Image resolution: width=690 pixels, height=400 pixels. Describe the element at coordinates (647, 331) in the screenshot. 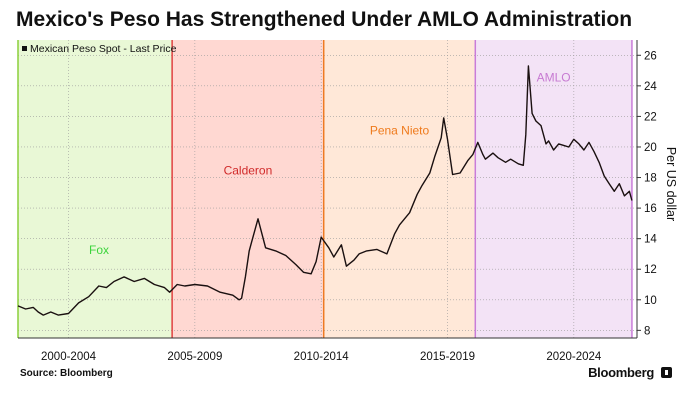

I see `y-tick-label: 8` at that location.